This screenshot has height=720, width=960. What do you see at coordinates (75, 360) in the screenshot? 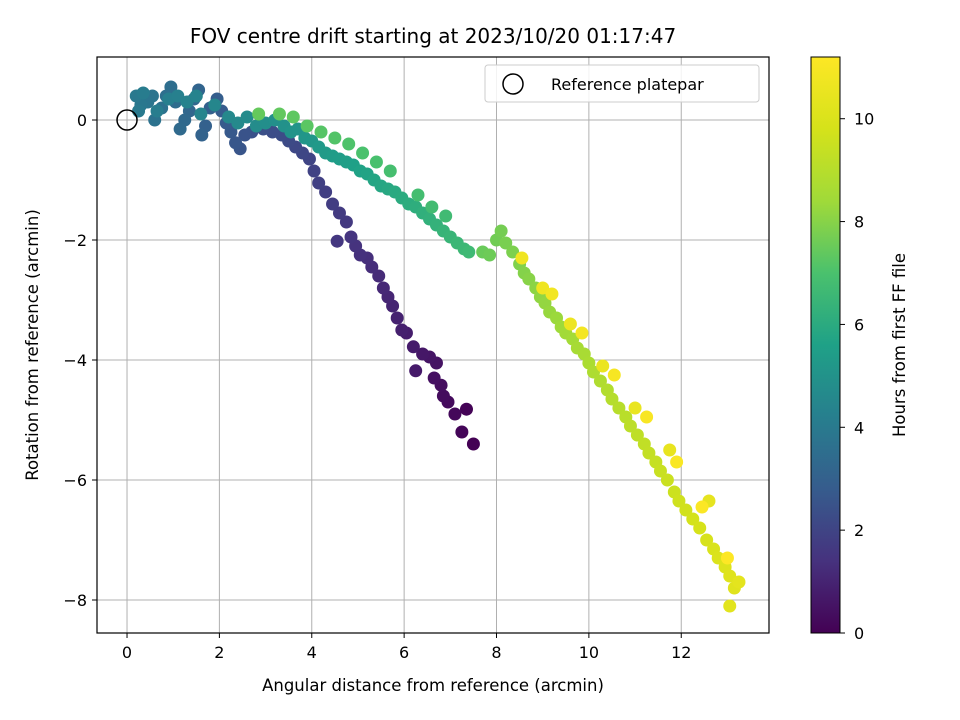
I see `y-tick-label: −4` at bounding box center [75, 360].